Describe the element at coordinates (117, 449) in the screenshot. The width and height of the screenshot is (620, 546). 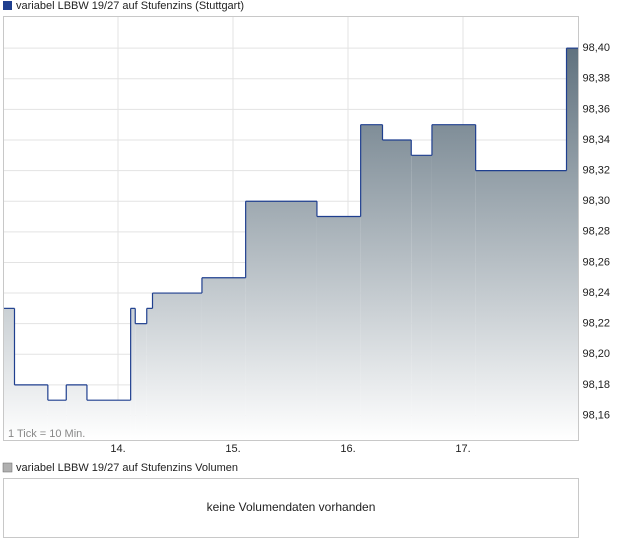
I see `x-tick-label: 14.` at that location.